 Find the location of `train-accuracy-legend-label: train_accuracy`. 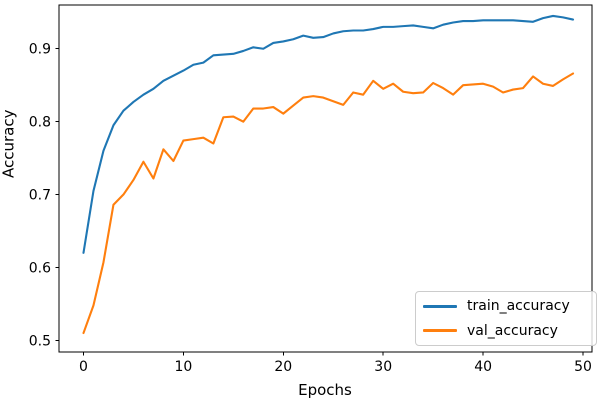

train-accuracy-legend-label: train_accuracy is located at coordinates (518, 306).